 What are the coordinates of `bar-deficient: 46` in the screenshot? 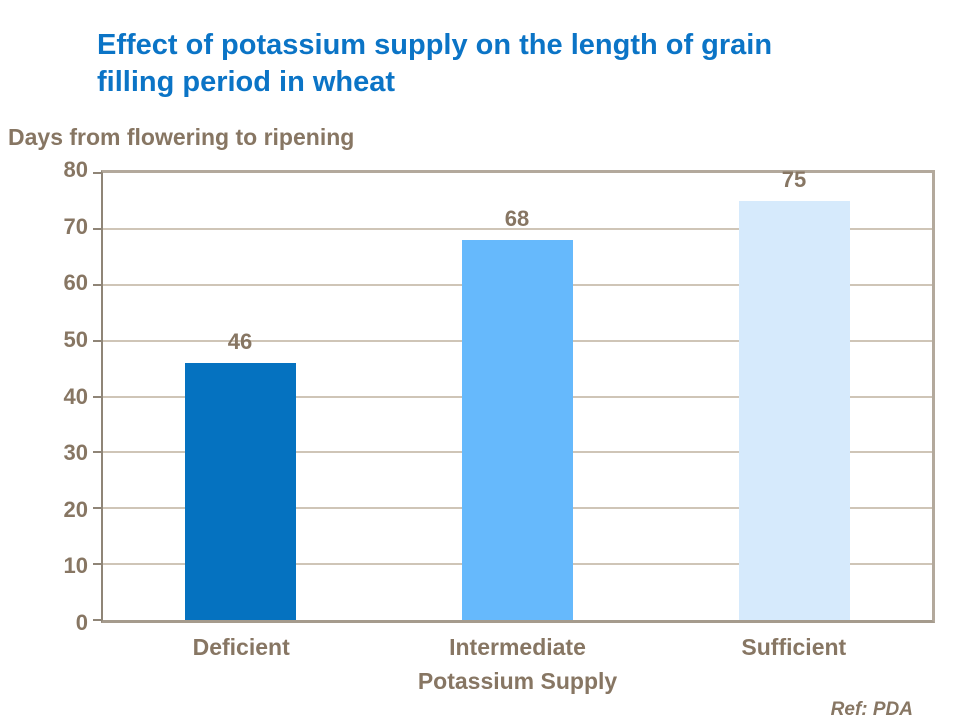 It's located at (240, 474).